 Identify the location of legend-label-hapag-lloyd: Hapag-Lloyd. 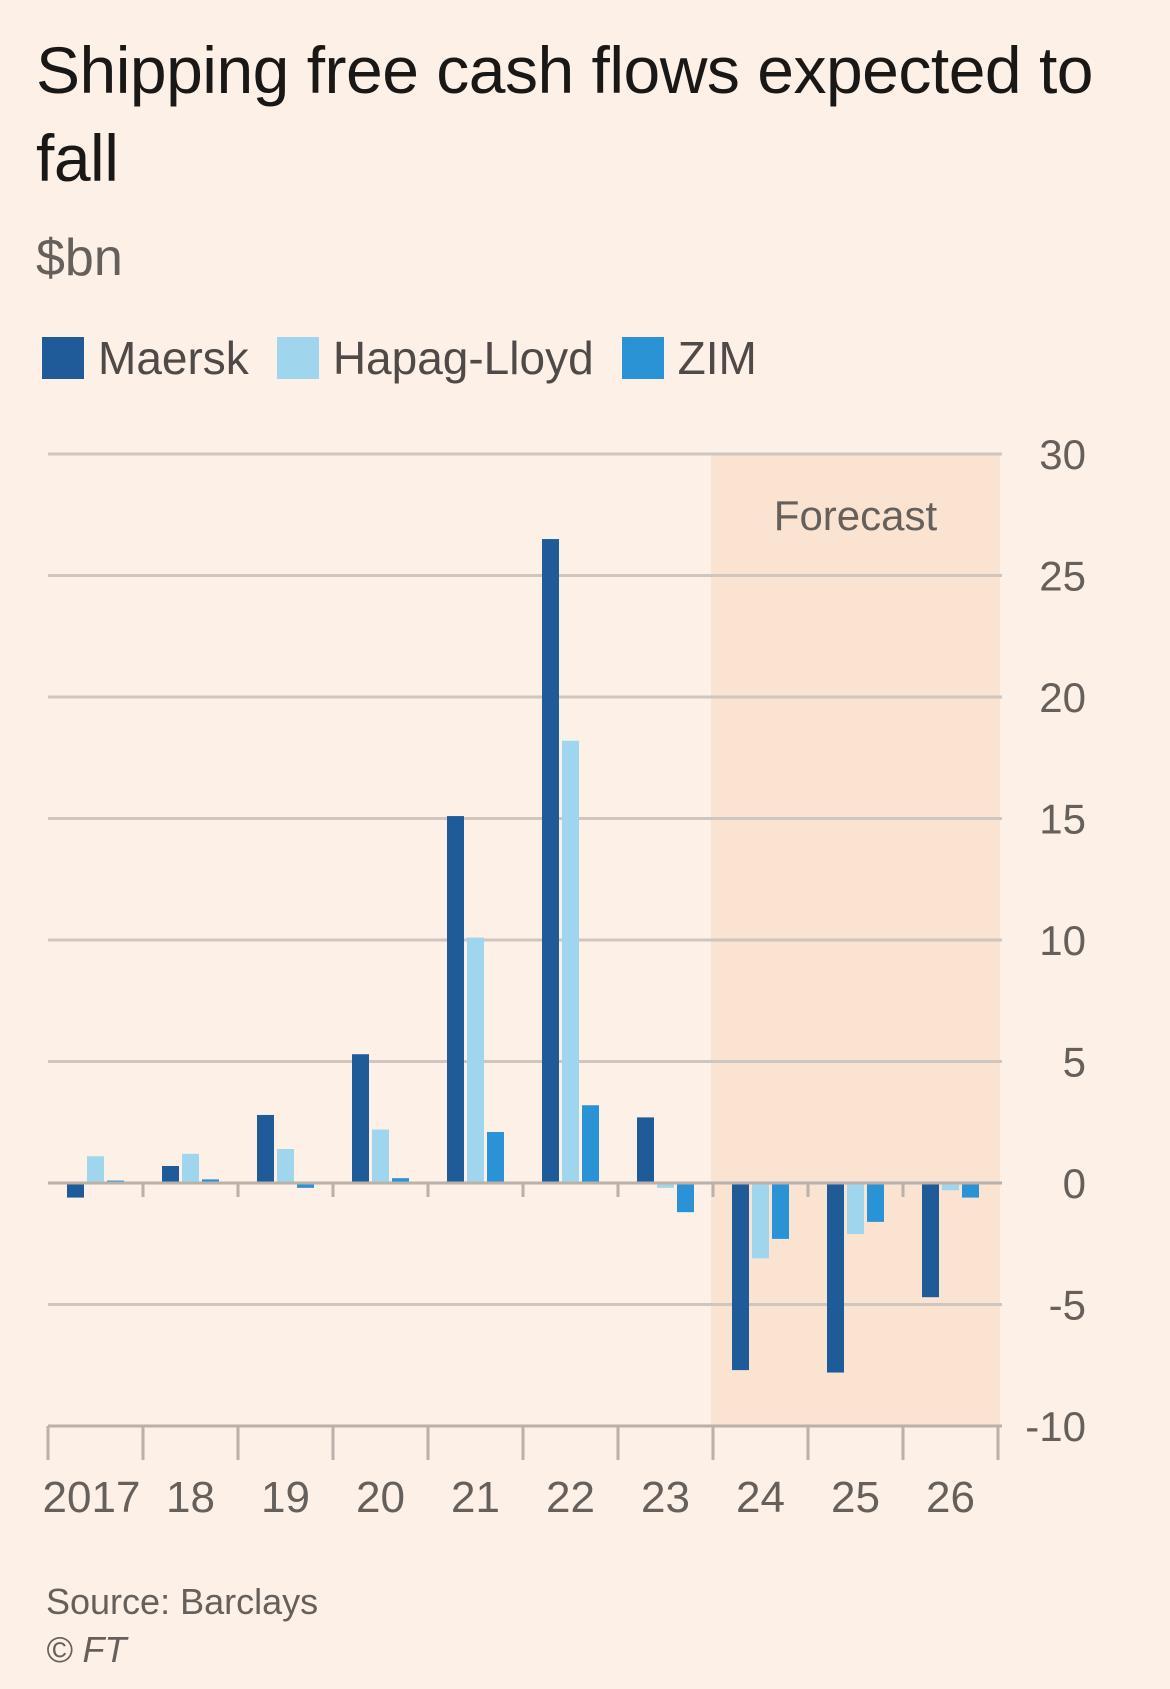
(463, 358).